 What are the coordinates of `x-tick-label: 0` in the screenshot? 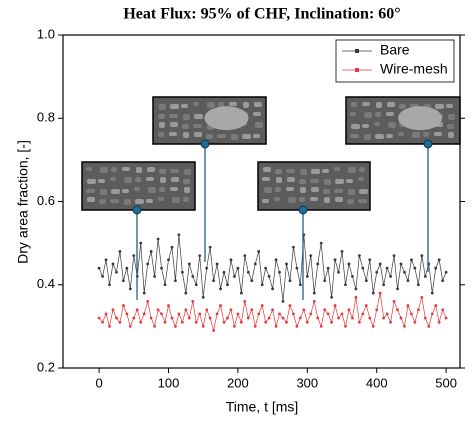 It's located at (98, 382).